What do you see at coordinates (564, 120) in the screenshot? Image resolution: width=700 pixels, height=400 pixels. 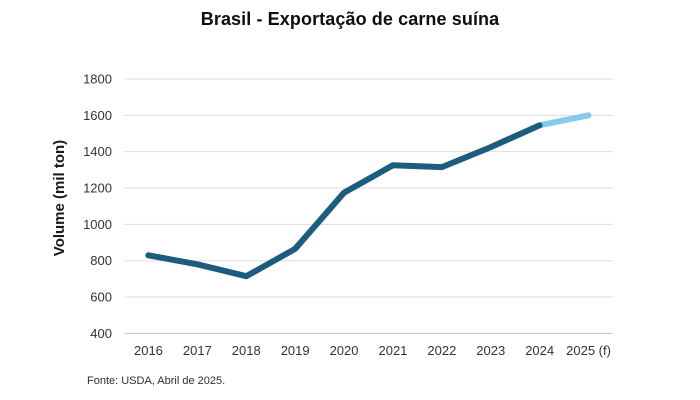 I see `series-line-forecast` at bounding box center [564, 120].